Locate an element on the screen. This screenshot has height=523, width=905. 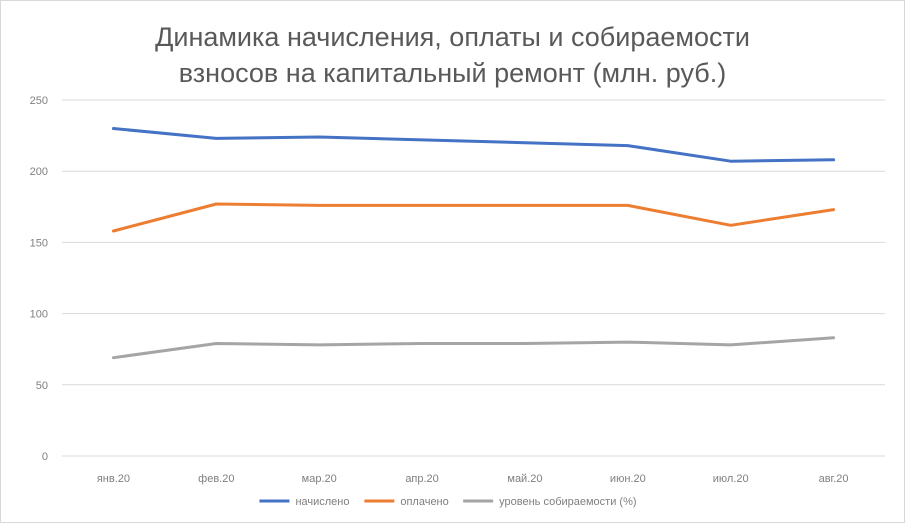
legend-label-0: начислено is located at coordinates (322, 502).